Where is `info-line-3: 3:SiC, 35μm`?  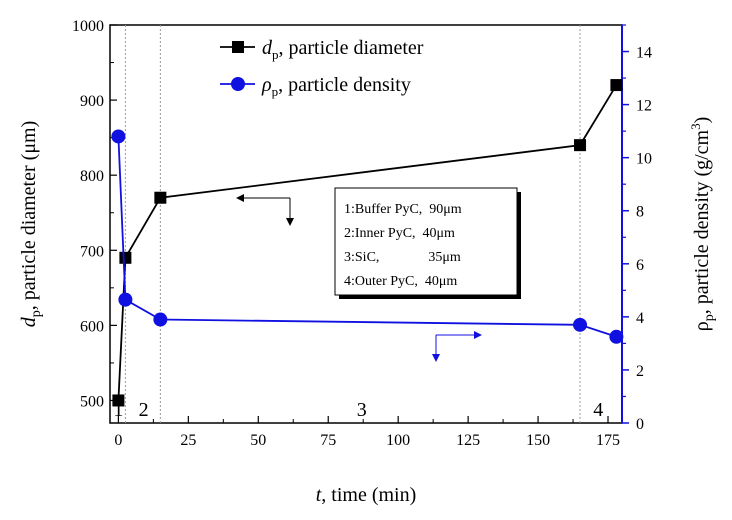
info-line-3: 3:SiC, 35μm is located at coordinates (402, 257).